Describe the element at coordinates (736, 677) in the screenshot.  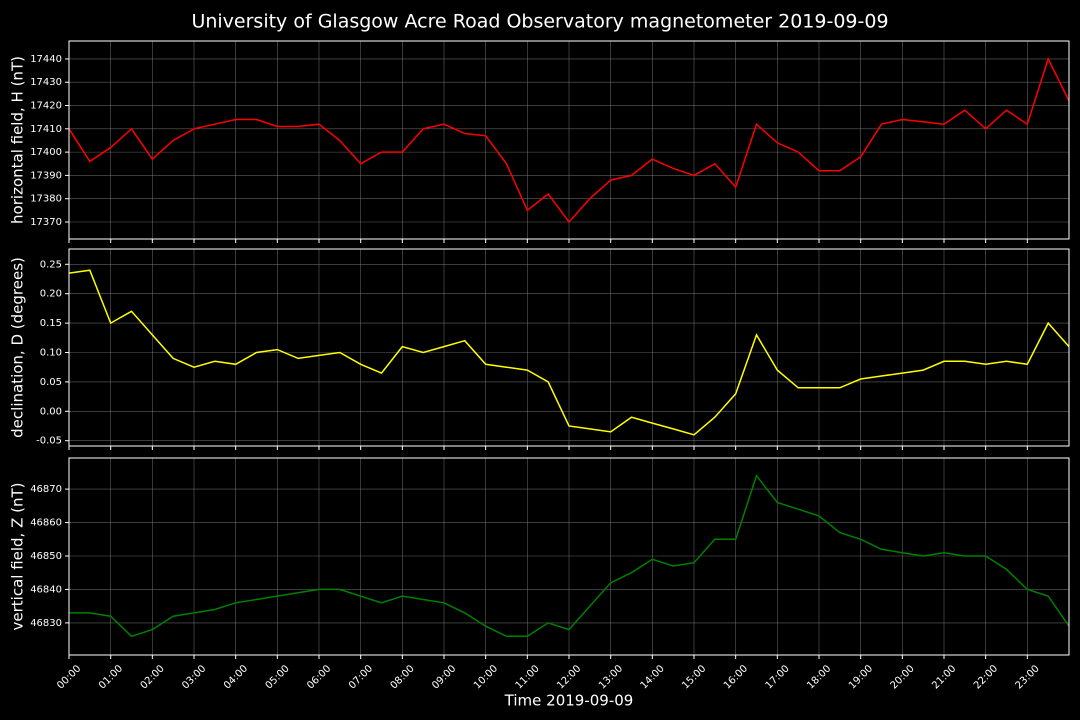
I see `x-tick-label: 16:00` at that location.